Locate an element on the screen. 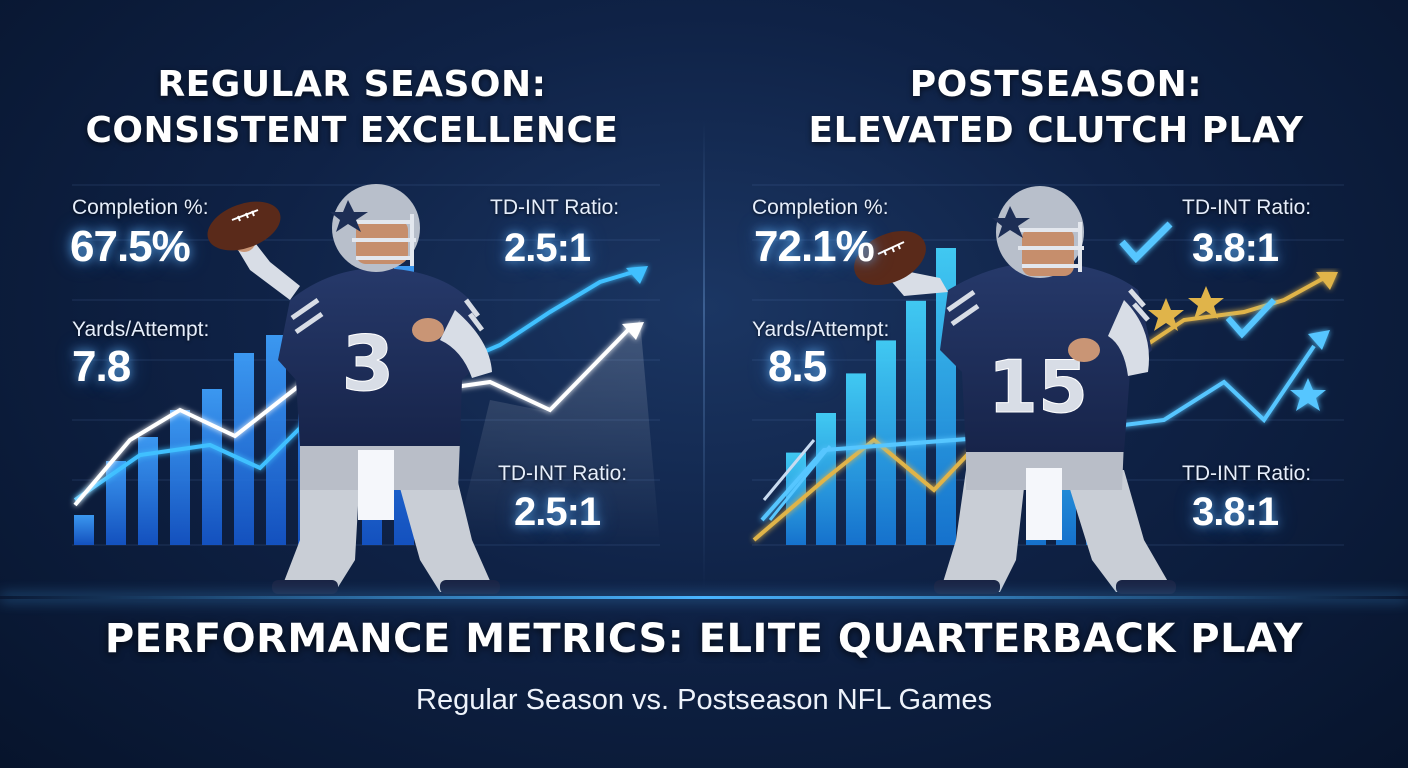  trend-line-blue is located at coordinates (1038, 433).